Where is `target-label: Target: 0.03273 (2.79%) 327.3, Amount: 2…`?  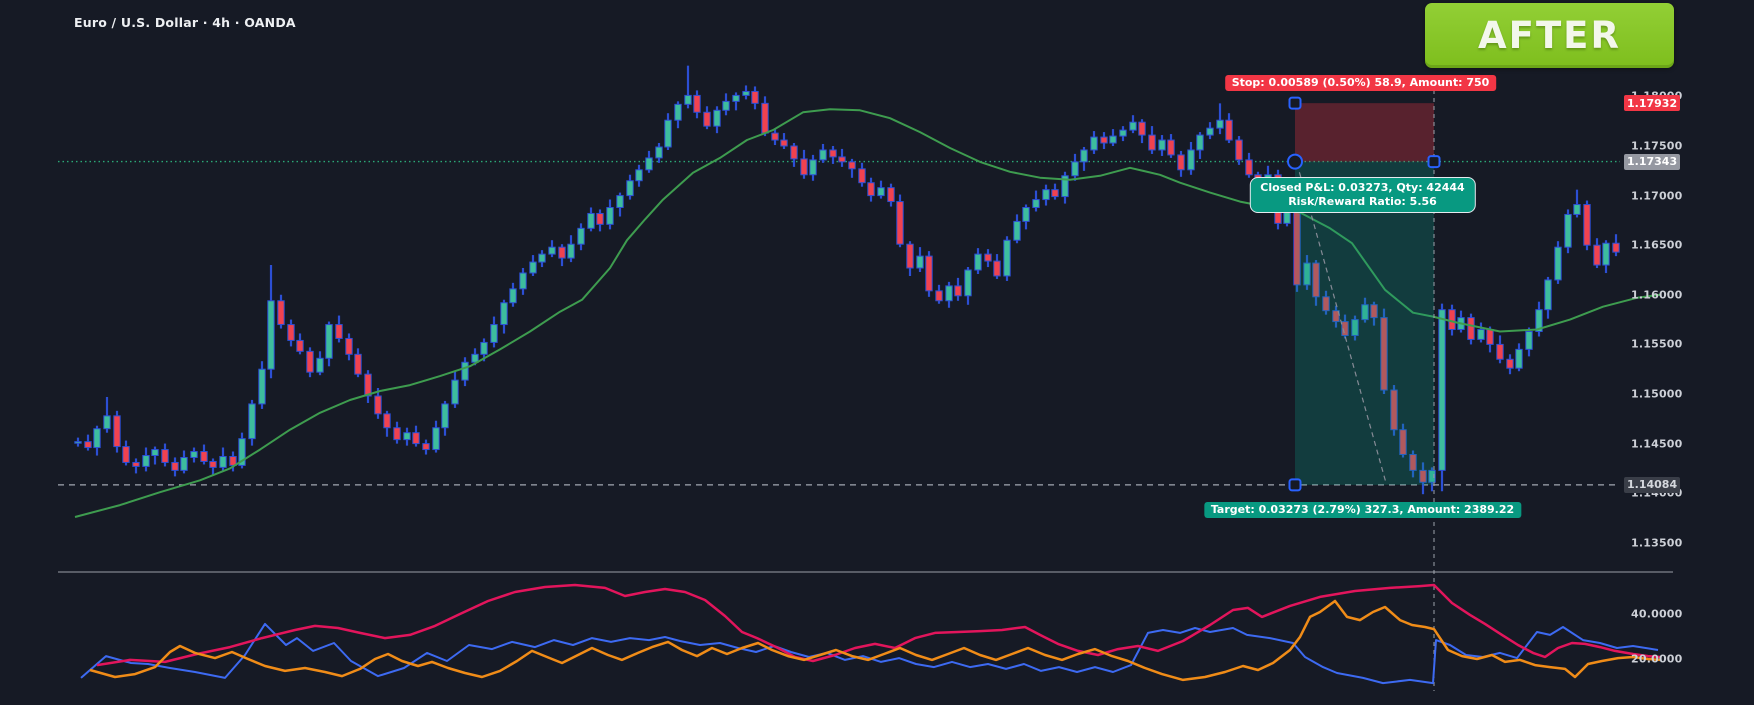 target-label: Target: 0.03273 (2.79%) 327.3, Amount: 2… is located at coordinates (1362, 509).